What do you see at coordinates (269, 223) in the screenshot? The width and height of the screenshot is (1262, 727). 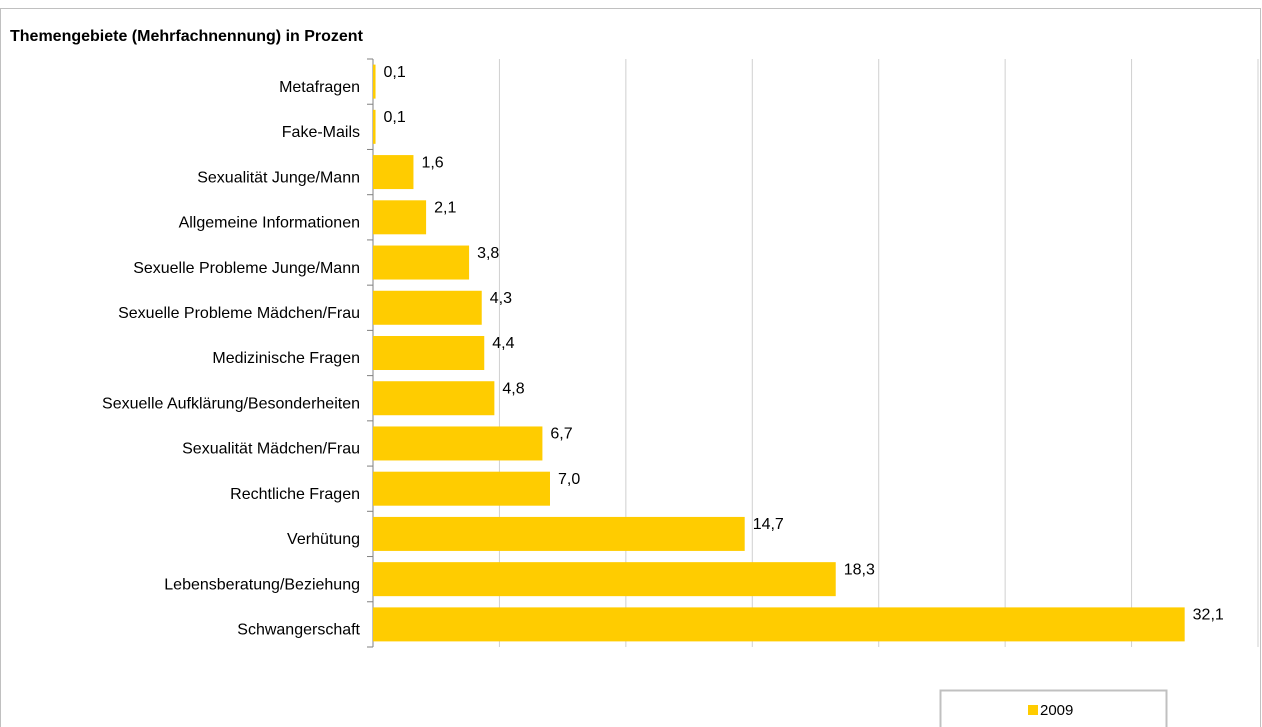 I see `y-tick-label: Allgemeine Informationen` at bounding box center [269, 223].